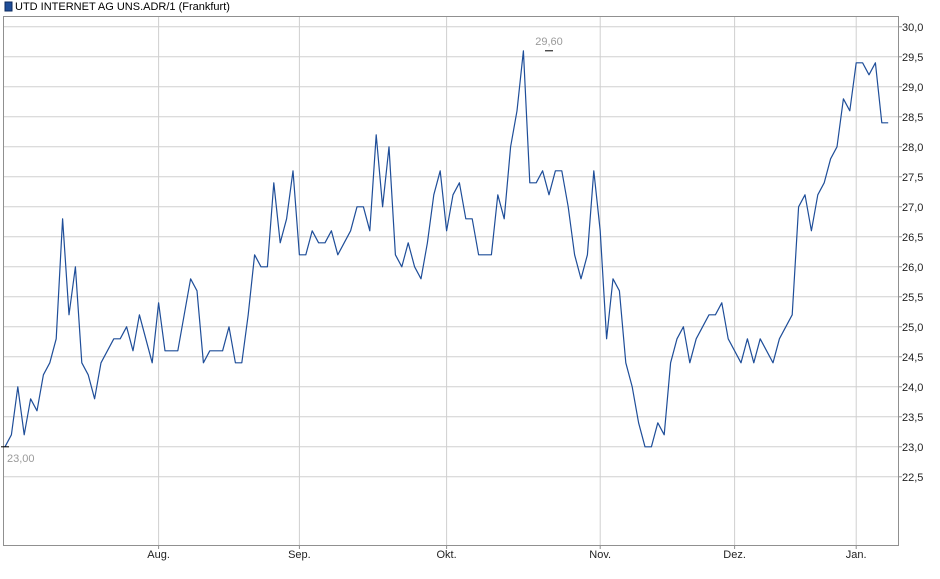  Describe the element at coordinates (912, 298) in the screenshot. I see `y-tick-label: 25,5` at that location.